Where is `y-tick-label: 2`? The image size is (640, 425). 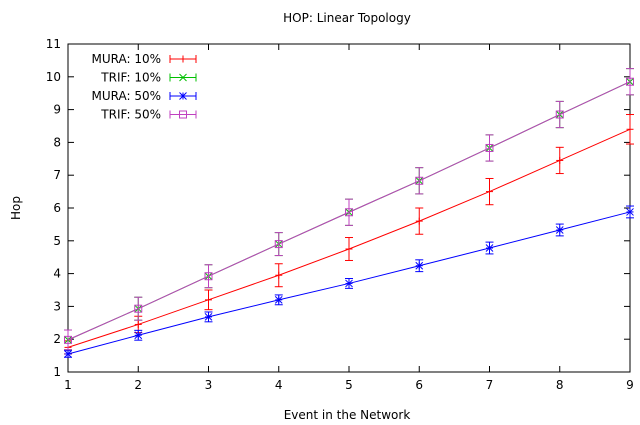
y-tick-label: 2 is located at coordinates (57, 339).